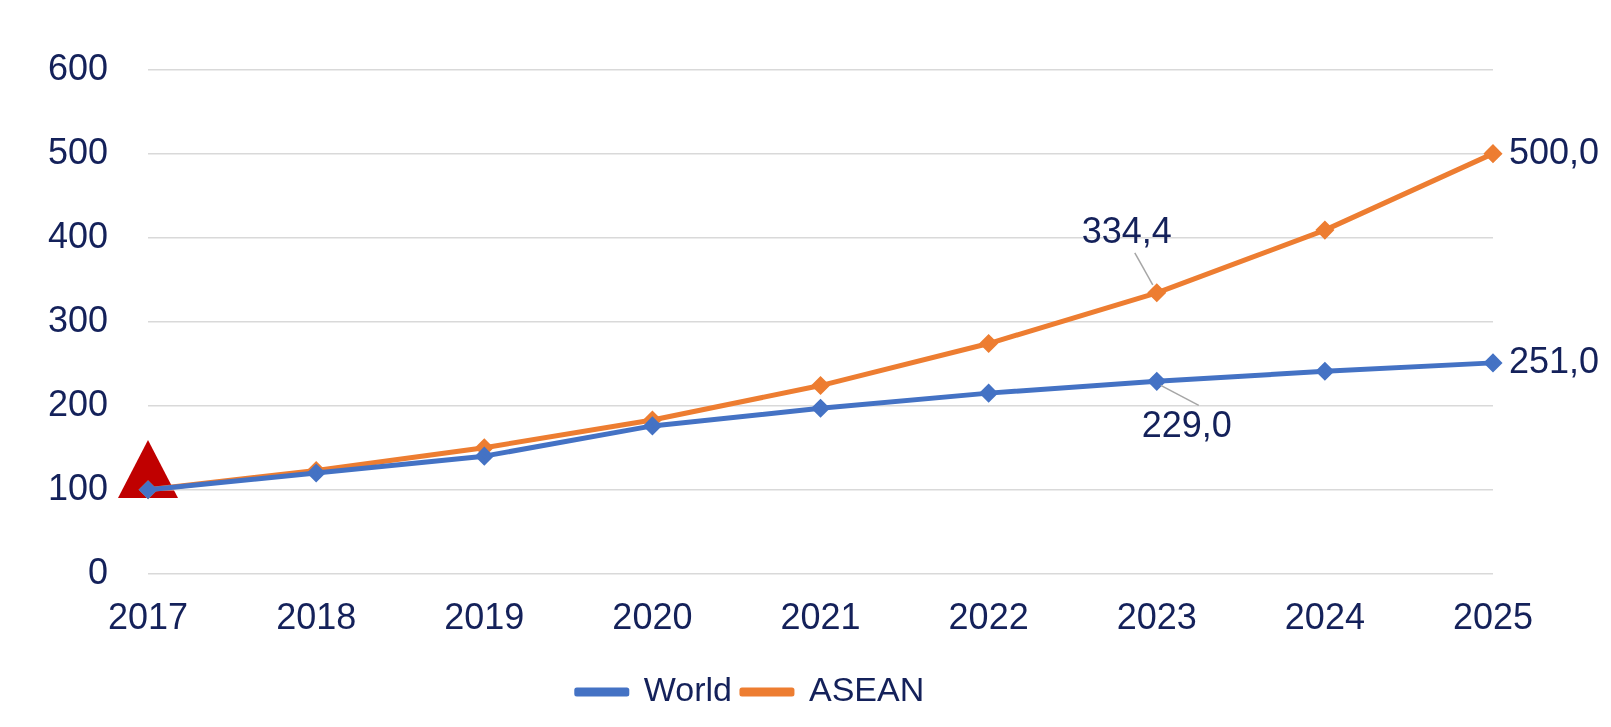 This screenshot has height=727, width=1611. Describe the element at coordinates (78, 487) in the screenshot. I see `y-tick-label: 100` at that location.